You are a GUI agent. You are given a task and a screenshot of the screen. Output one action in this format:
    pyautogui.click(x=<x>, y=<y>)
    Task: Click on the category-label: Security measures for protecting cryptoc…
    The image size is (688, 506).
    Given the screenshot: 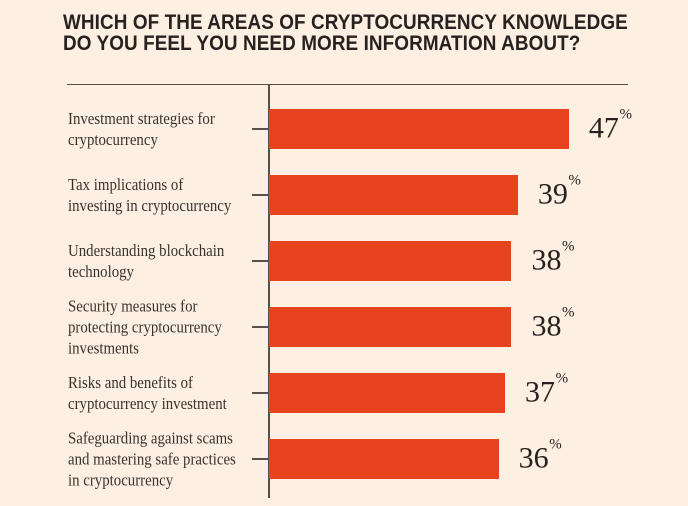 What is the action you would take?
    pyautogui.click(x=145, y=327)
    